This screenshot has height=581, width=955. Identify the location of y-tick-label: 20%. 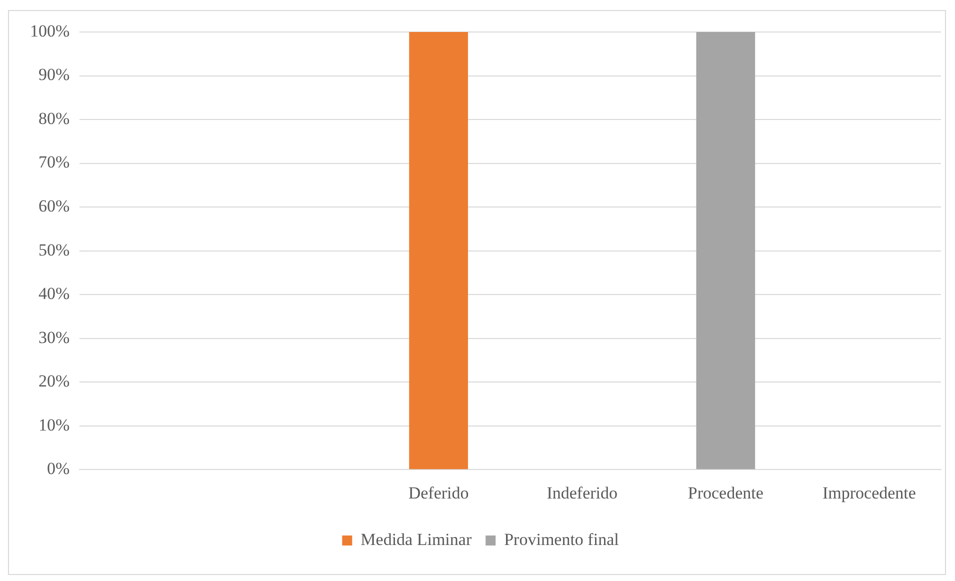
(54, 381).